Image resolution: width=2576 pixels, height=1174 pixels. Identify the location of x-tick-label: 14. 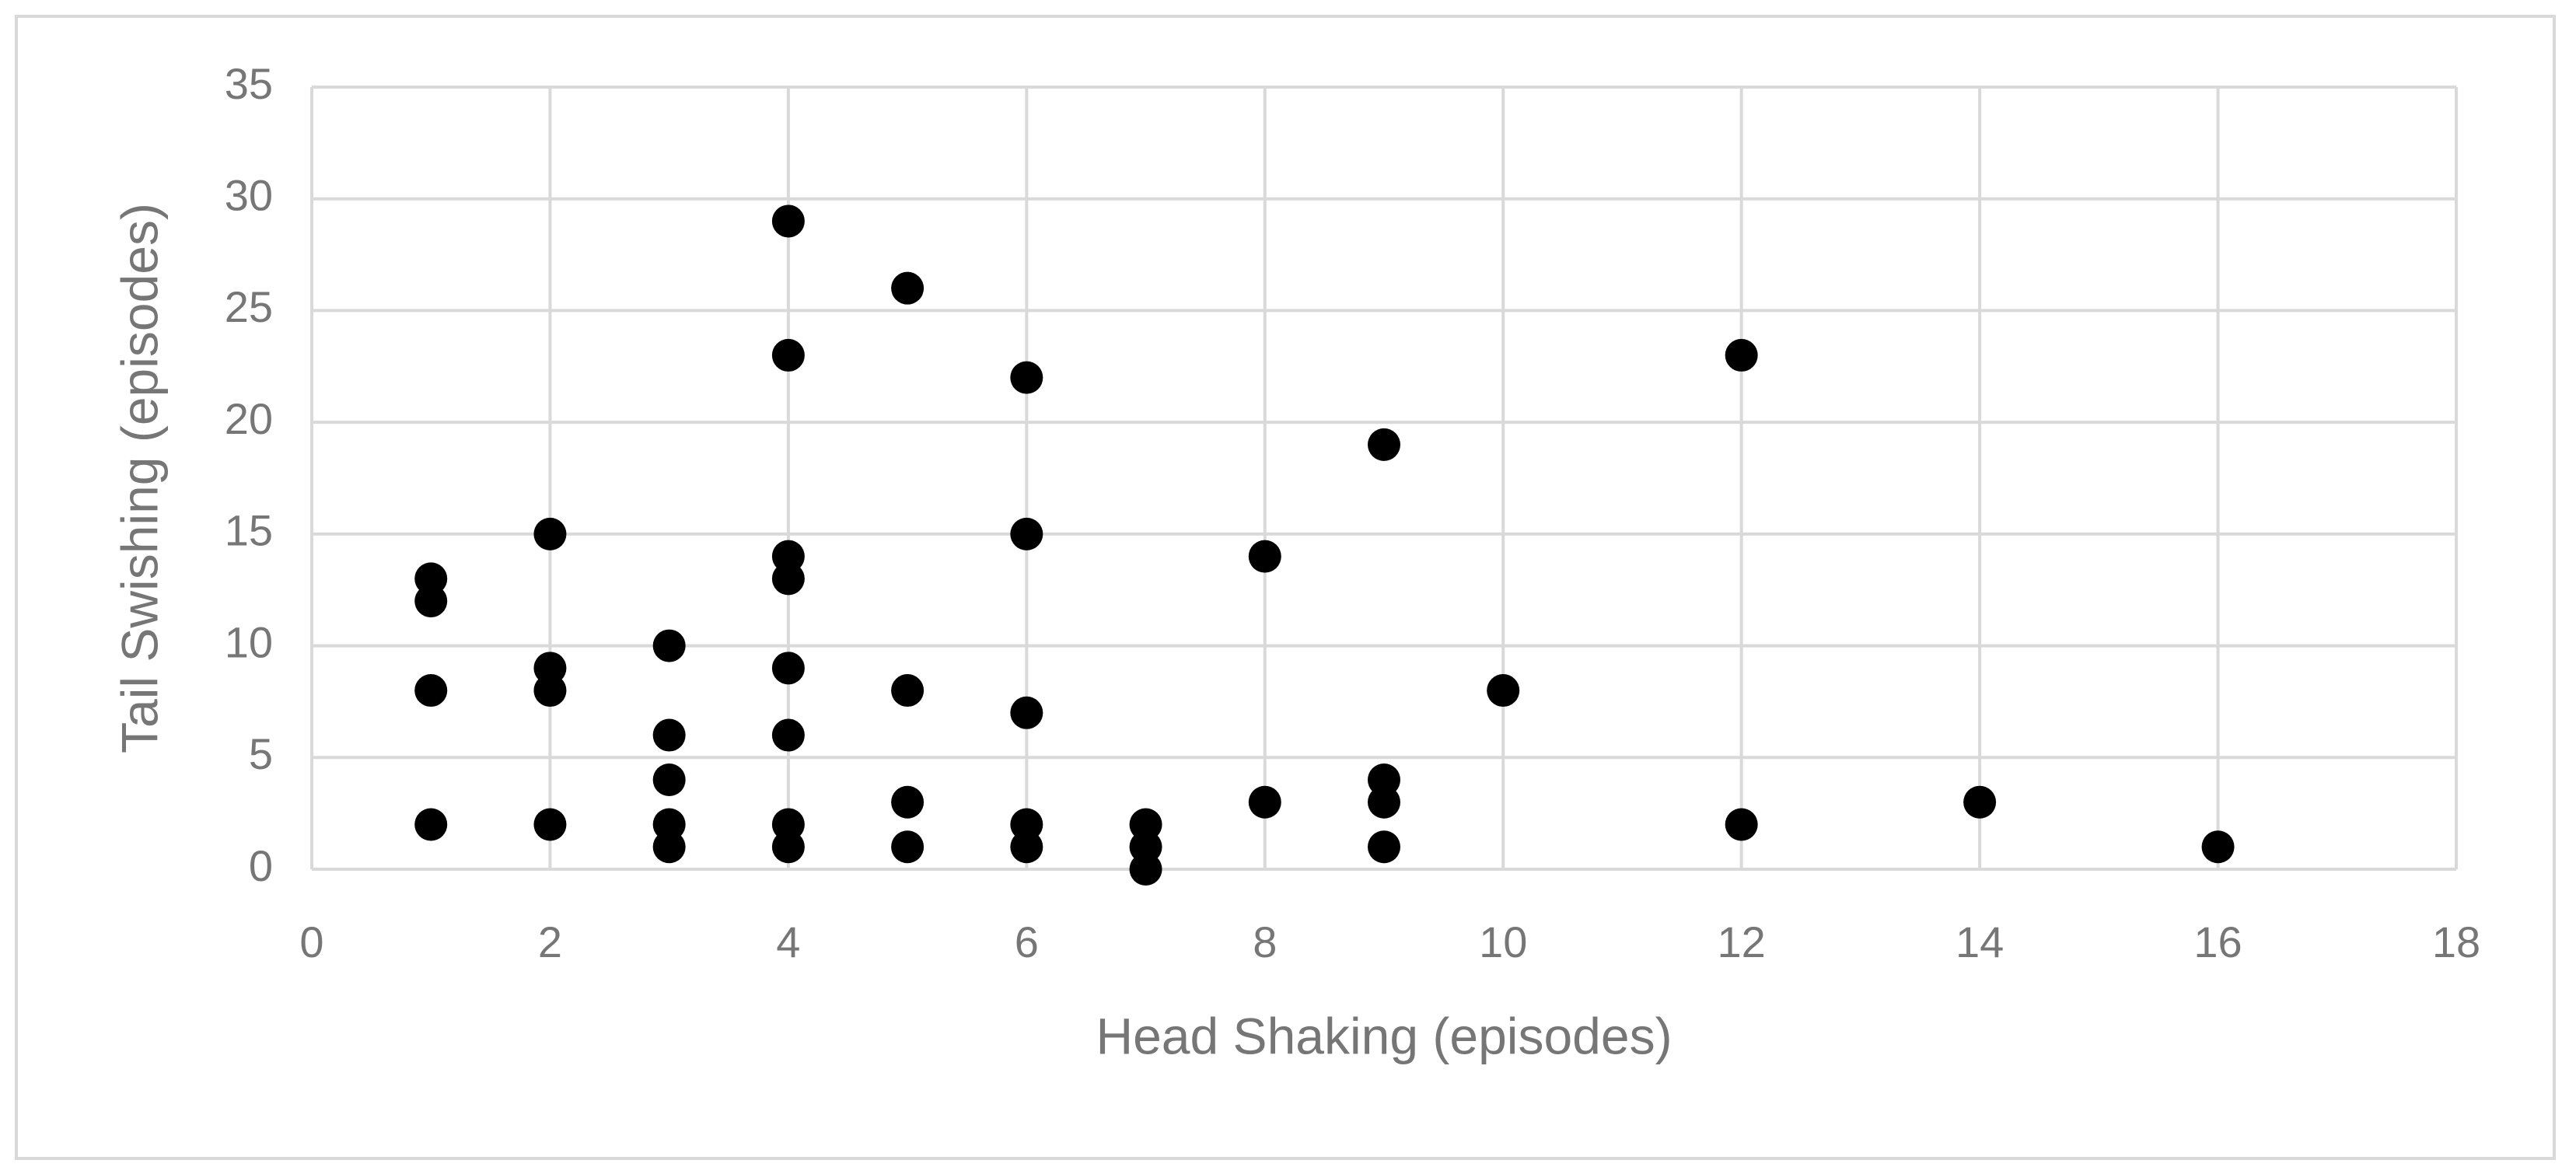
(1980, 941).